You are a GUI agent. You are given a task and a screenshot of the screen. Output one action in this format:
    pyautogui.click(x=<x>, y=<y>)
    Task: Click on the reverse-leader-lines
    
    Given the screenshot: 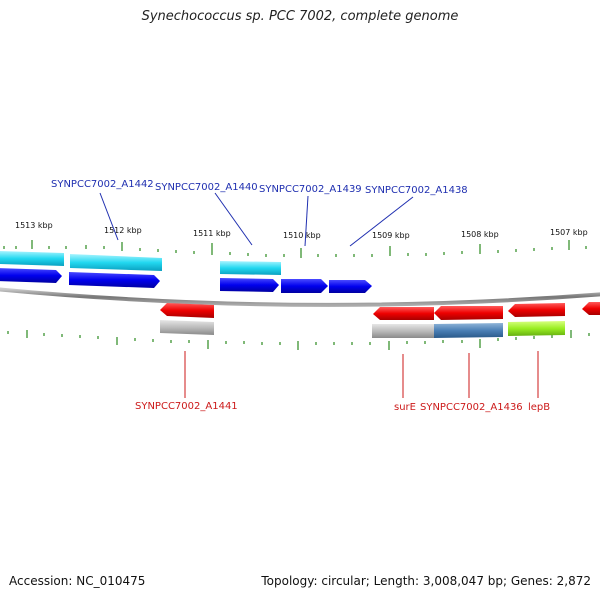 What is the action you would take?
    pyautogui.click(x=361, y=374)
    